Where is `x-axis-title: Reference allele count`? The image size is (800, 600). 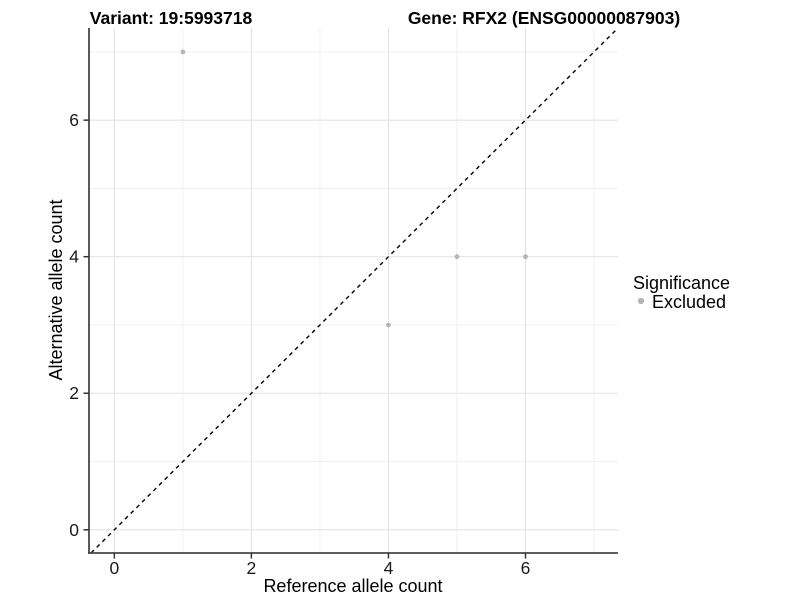 x-axis-title: Reference allele count is located at coordinates (352, 586).